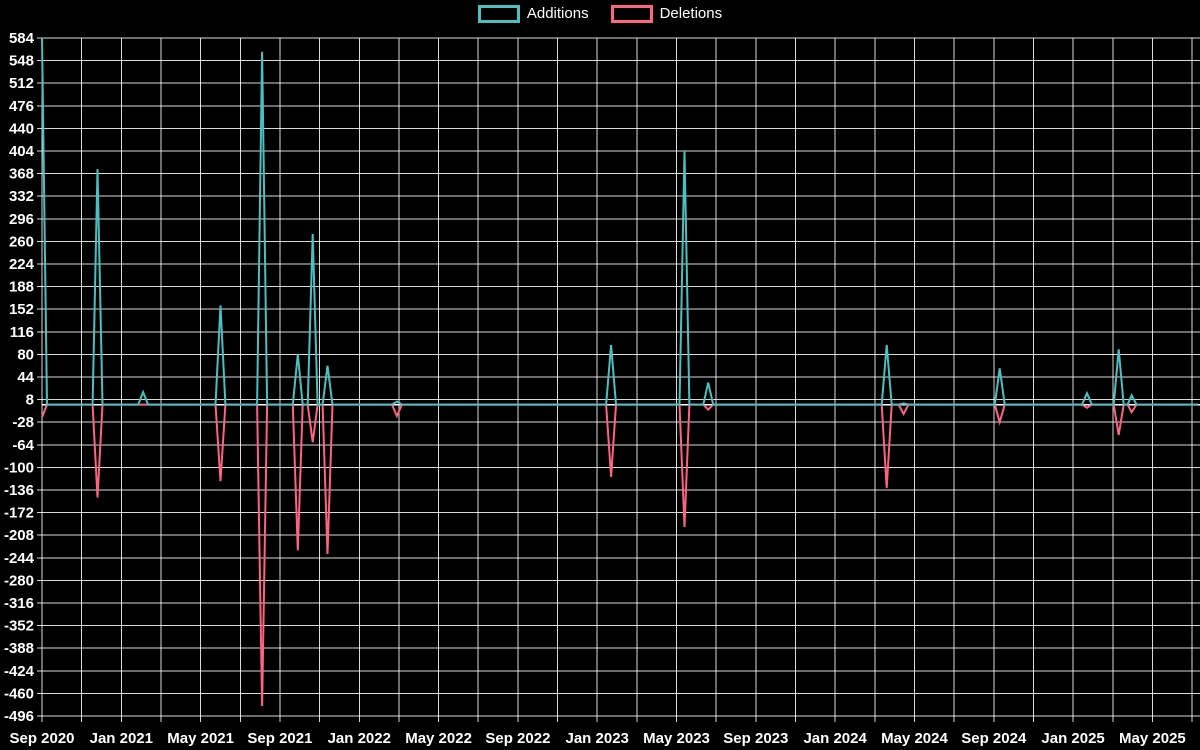  I want to click on svg-text: 116, so click(22, 332).